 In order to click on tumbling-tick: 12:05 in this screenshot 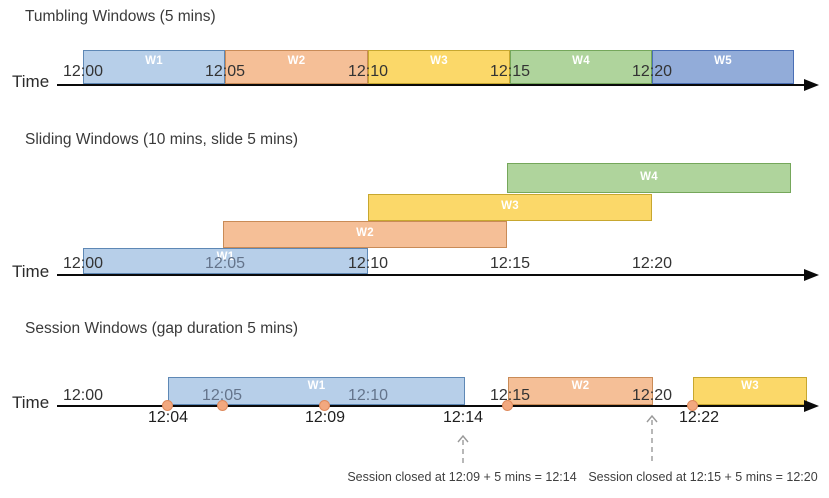, I will do `click(225, 71)`.